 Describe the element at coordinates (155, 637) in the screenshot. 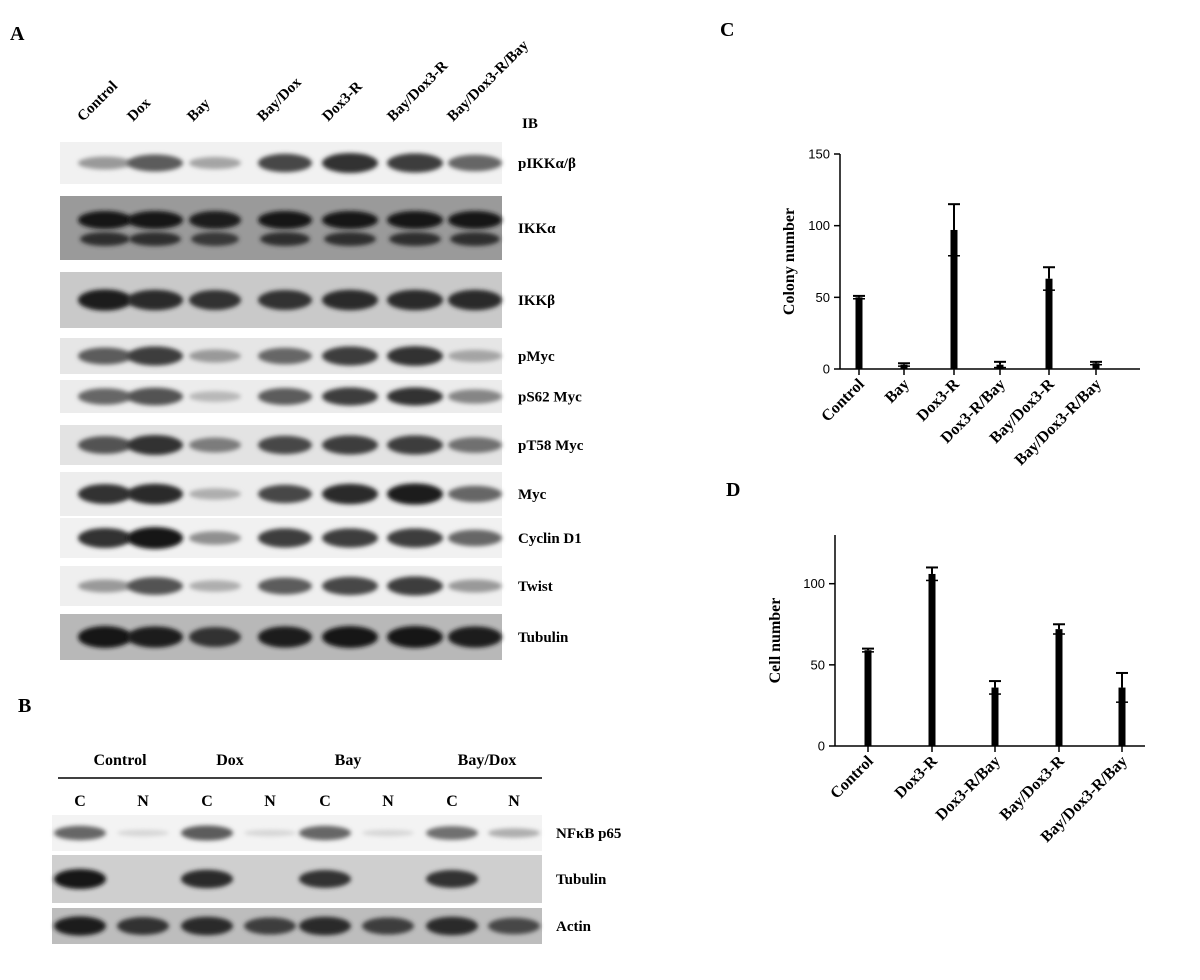

I see `band-tubulin-dox` at that location.